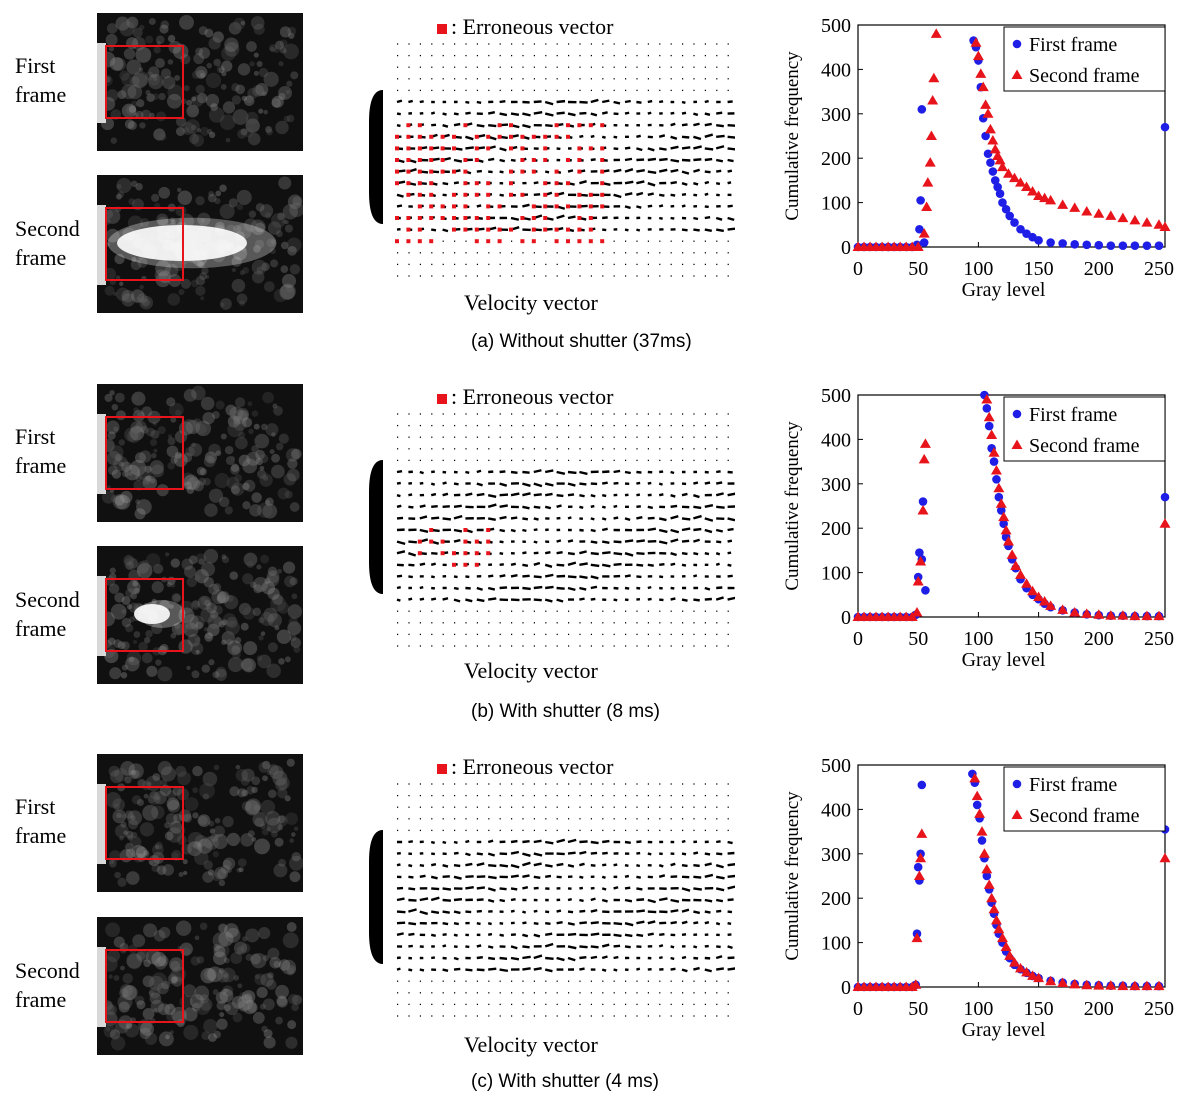 The height and width of the screenshot is (1110, 1179). What do you see at coordinates (531, 303) in the screenshot?
I see `velocity-vector-label: Velocity vector` at bounding box center [531, 303].